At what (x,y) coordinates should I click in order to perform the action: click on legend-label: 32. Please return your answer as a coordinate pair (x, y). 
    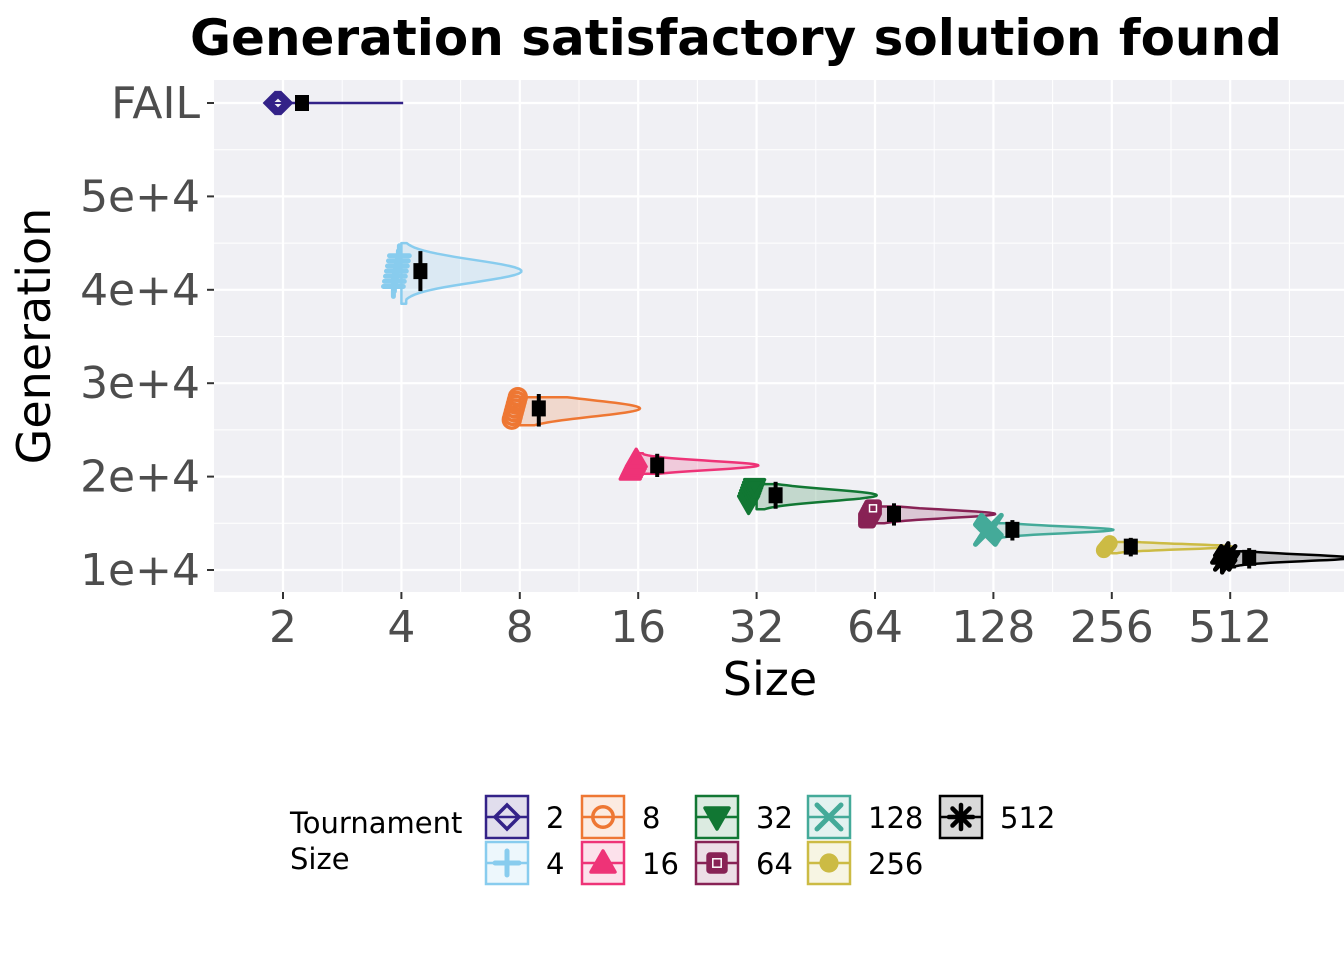
    Looking at the image, I should click on (774, 818).